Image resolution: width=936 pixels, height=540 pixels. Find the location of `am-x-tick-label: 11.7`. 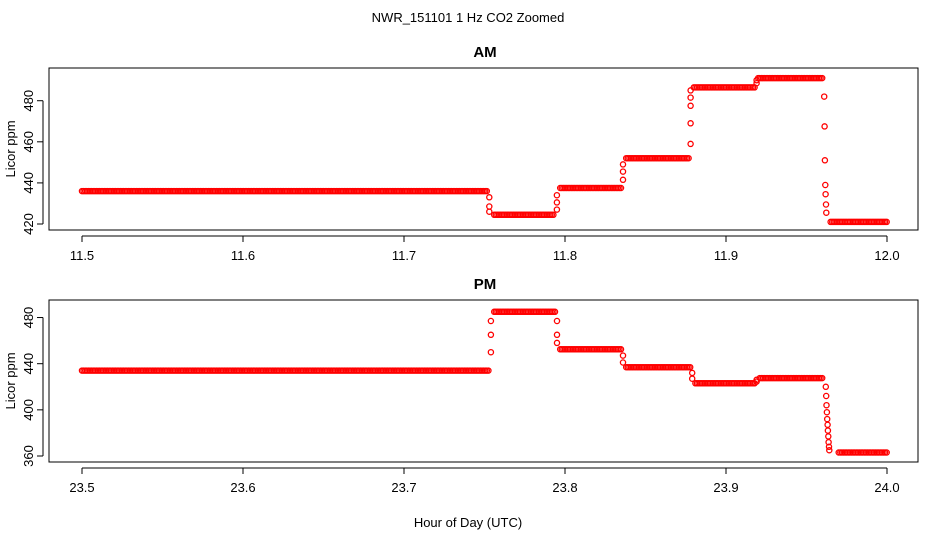

am-x-tick-label: 11.7 is located at coordinates (404, 255).